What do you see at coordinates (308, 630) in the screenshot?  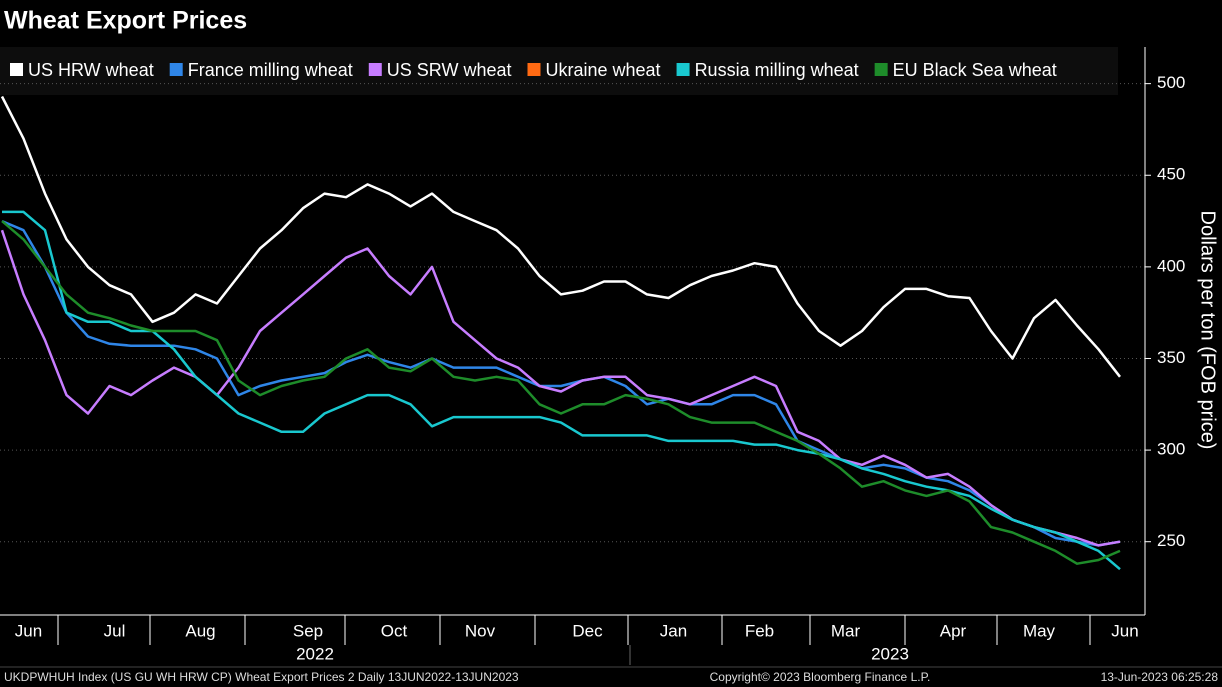 I see `x-tick-label: Sep` at bounding box center [308, 630].